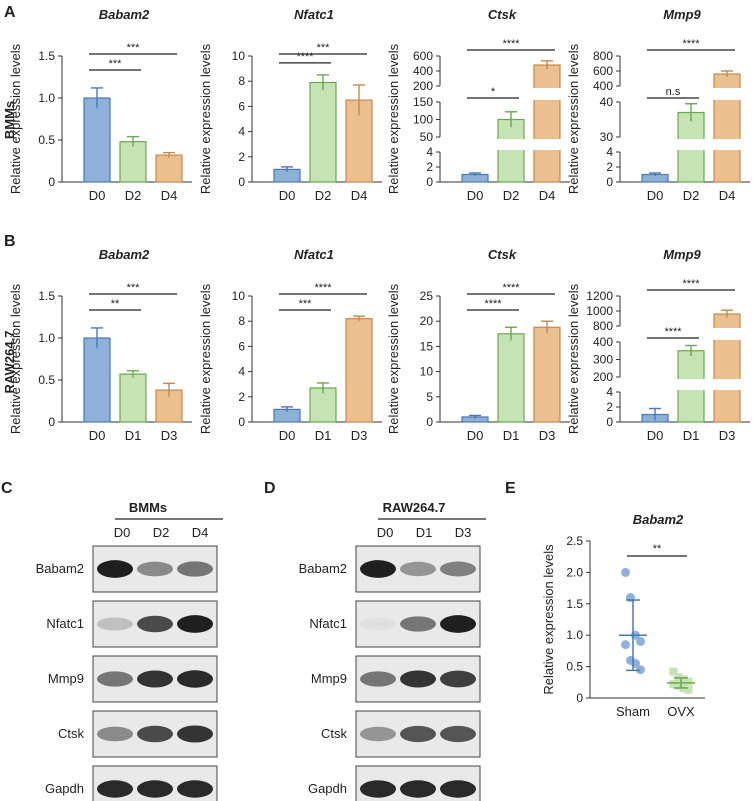  Describe the element at coordinates (46, 338) in the screenshot. I see `chart-b1-y-tick-label: 1.0` at that location.